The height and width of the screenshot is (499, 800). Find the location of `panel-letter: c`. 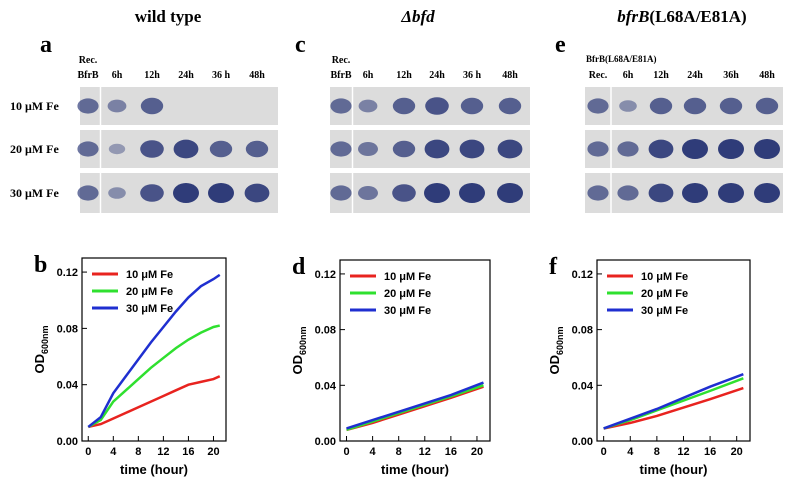

panel-letter: c is located at coordinates (300, 45).